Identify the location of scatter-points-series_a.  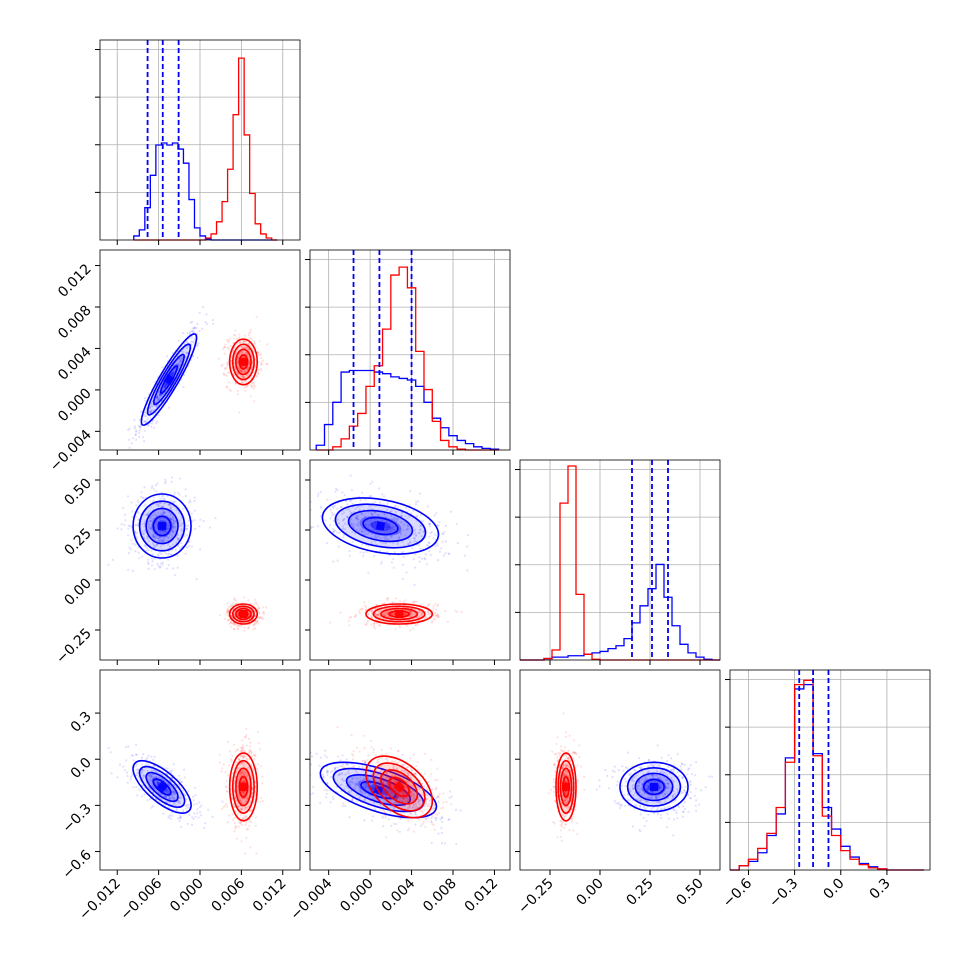
(162, 528).